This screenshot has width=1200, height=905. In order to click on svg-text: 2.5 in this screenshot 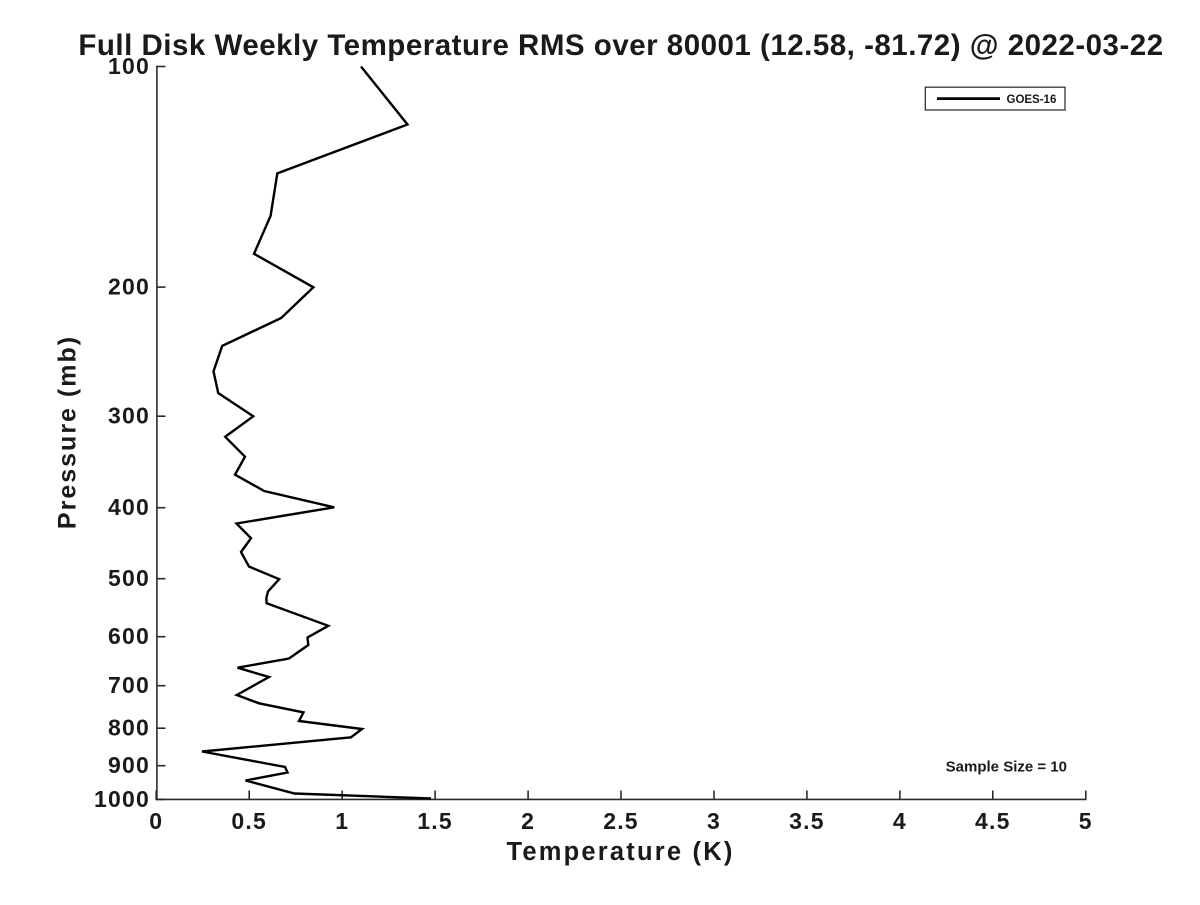, I will do `click(621, 821)`.